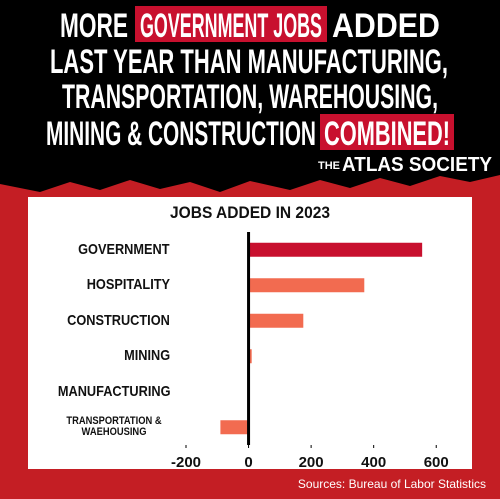 Image resolution: width=500 pixels, height=499 pixels. Describe the element at coordinates (128, 285) in the screenshot. I see `category-label: HOSPITALITY` at that location.